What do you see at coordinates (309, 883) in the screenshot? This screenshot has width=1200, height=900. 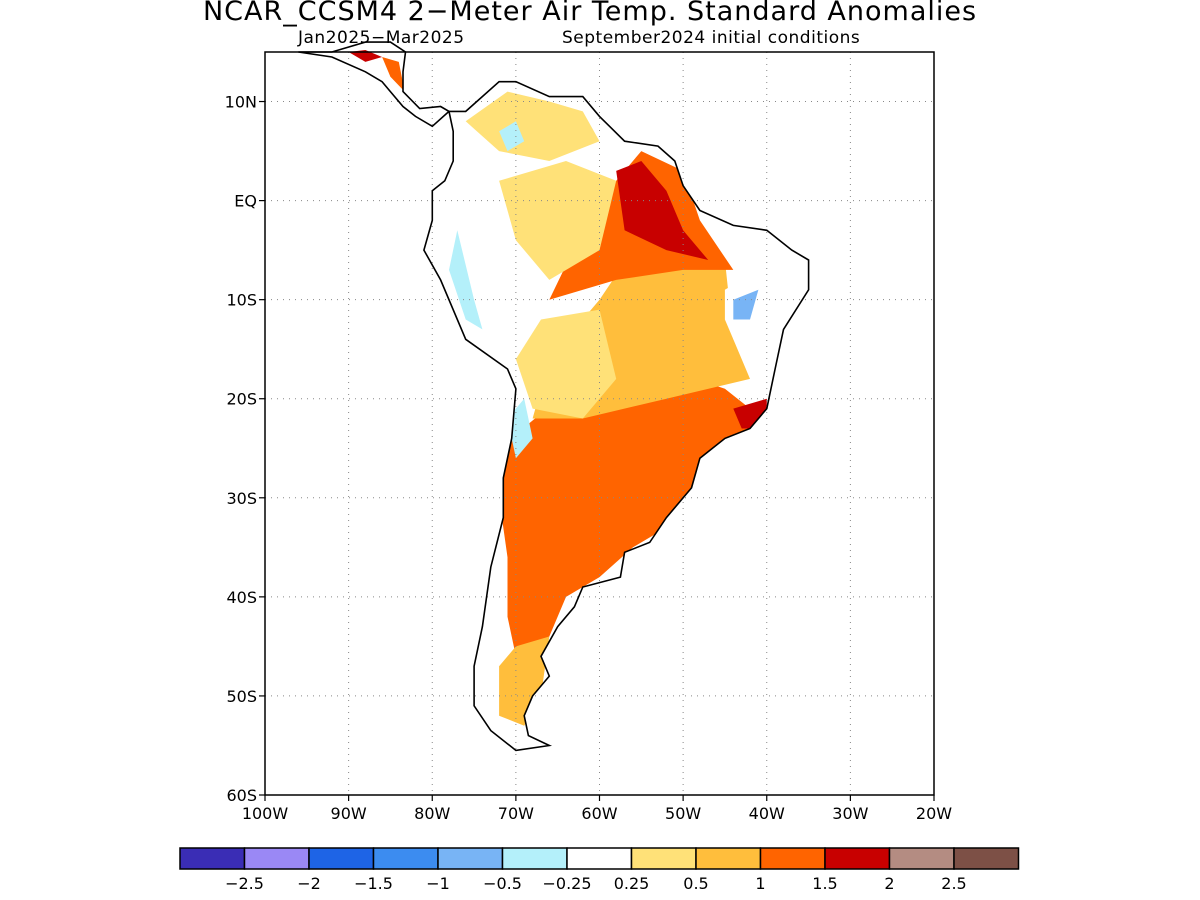 I see `colorbar-label: −2` at bounding box center [309, 883].